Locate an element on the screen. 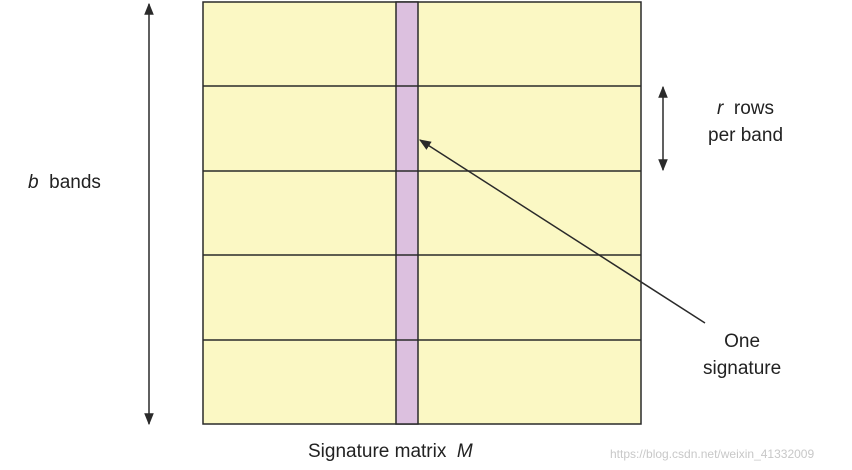 The width and height of the screenshot is (852, 470). bands-label: b bands is located at coordinates (64, 183).